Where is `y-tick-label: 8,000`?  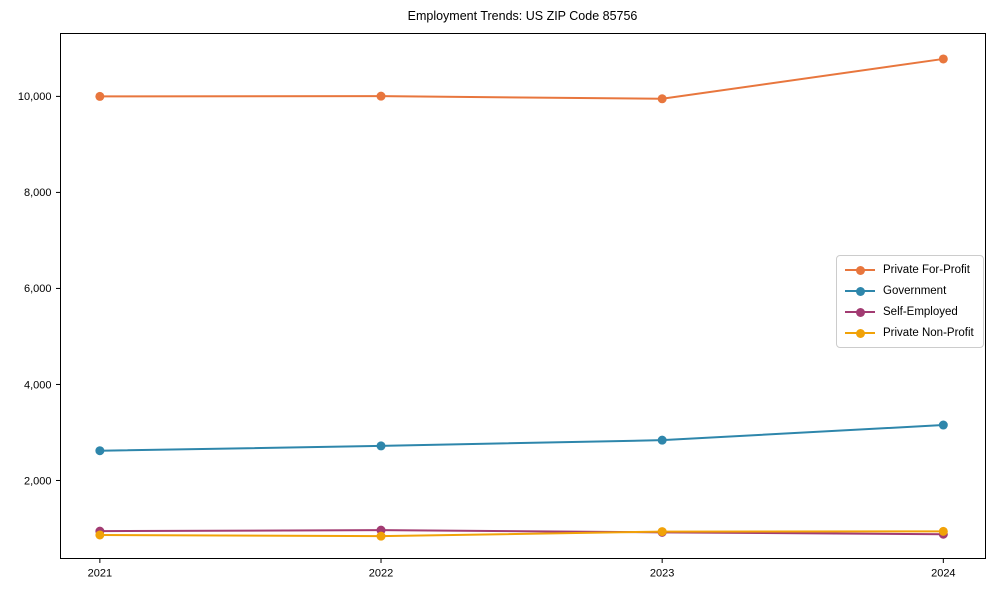
y-tick-label: 8,000 is located at coordinates (38, 193).